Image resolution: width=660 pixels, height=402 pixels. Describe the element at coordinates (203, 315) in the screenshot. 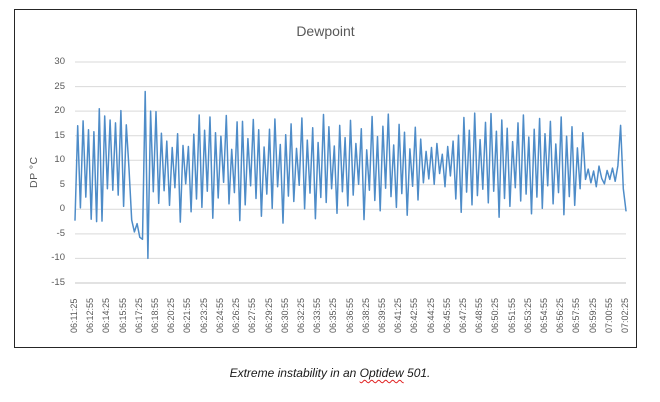

I see `x-tick-label: 06:23:25` at that location.